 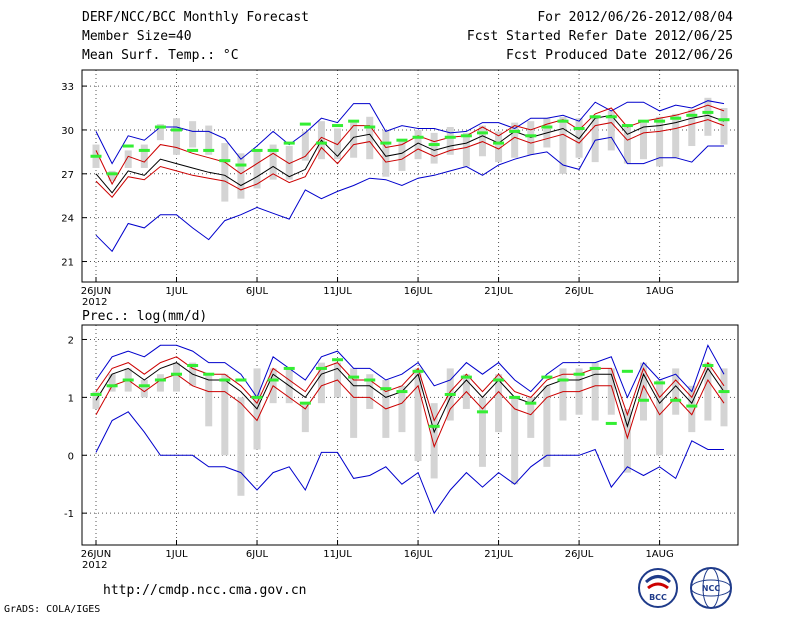 What do you see at coordinates (257, 291) in the screenshot?
I see `temperature-xtick-label: 6JUL` at bounding box center [257, 291].